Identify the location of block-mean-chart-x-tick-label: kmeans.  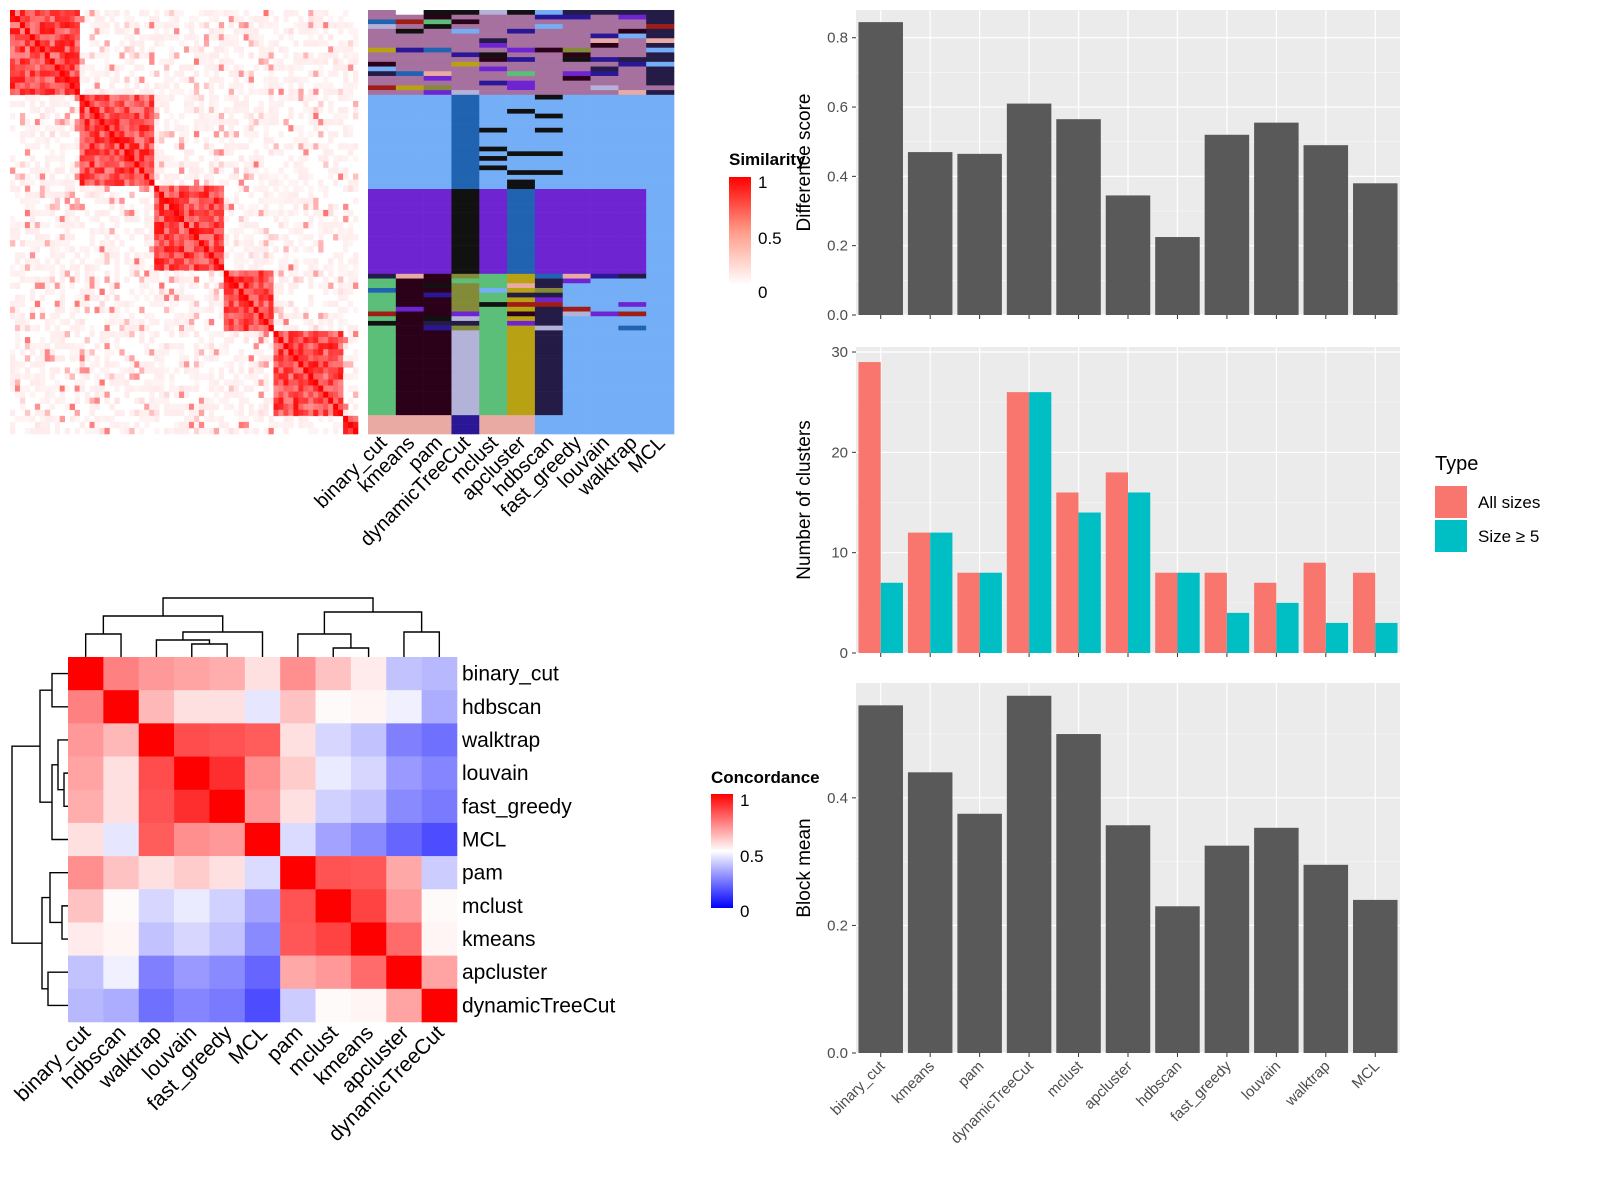
(913, 1082).